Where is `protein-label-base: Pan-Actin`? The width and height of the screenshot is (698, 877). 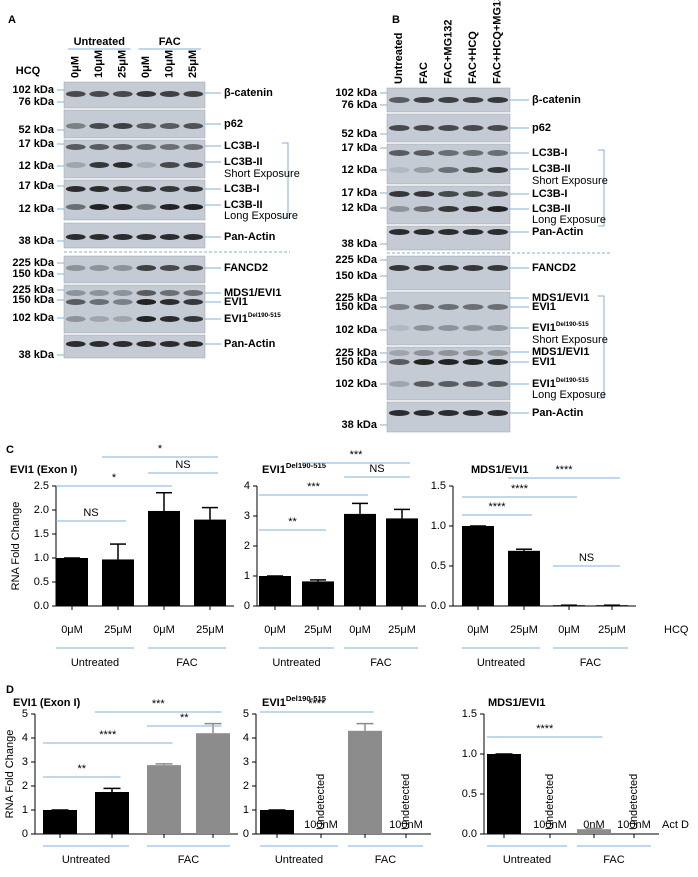
protein-label-base: Pan-Actin is located at coordinates (250, 237).